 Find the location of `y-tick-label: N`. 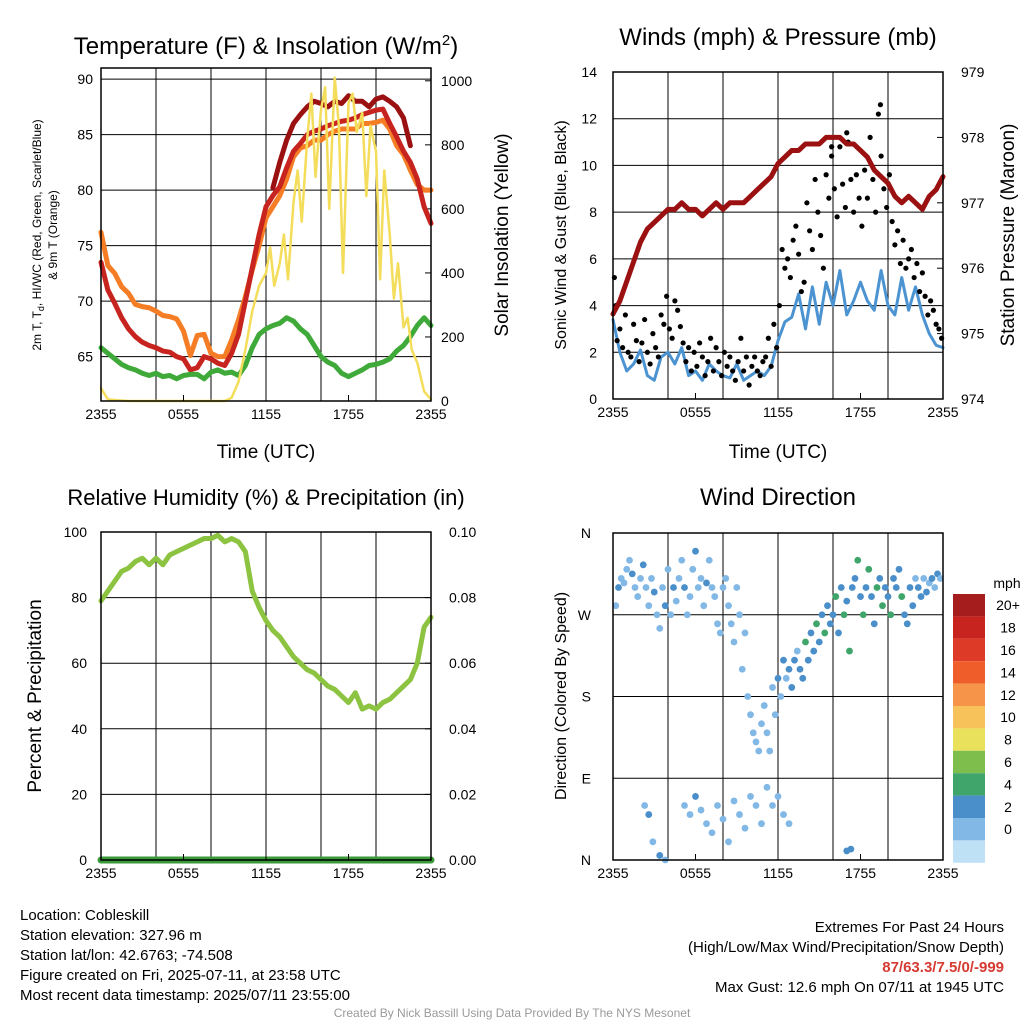

y-tick-label: N is located at coordinates (586, 533).